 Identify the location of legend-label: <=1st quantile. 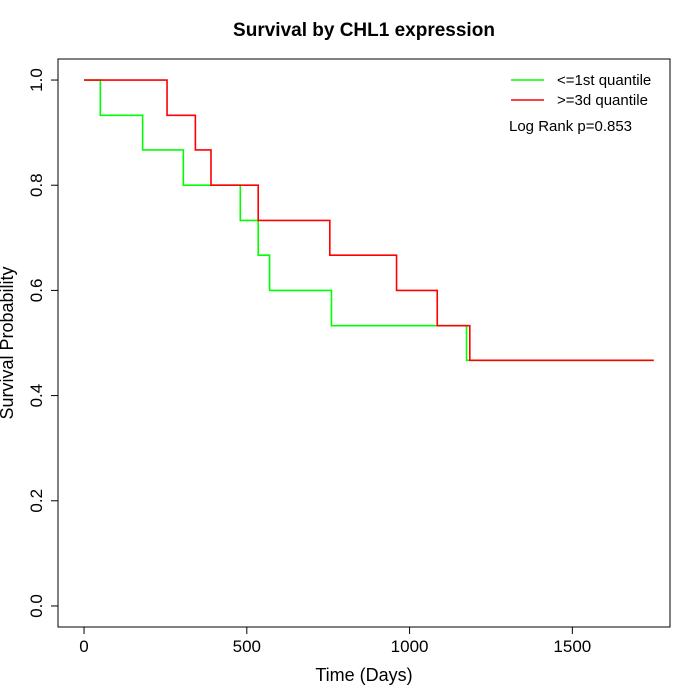
(604, 80).